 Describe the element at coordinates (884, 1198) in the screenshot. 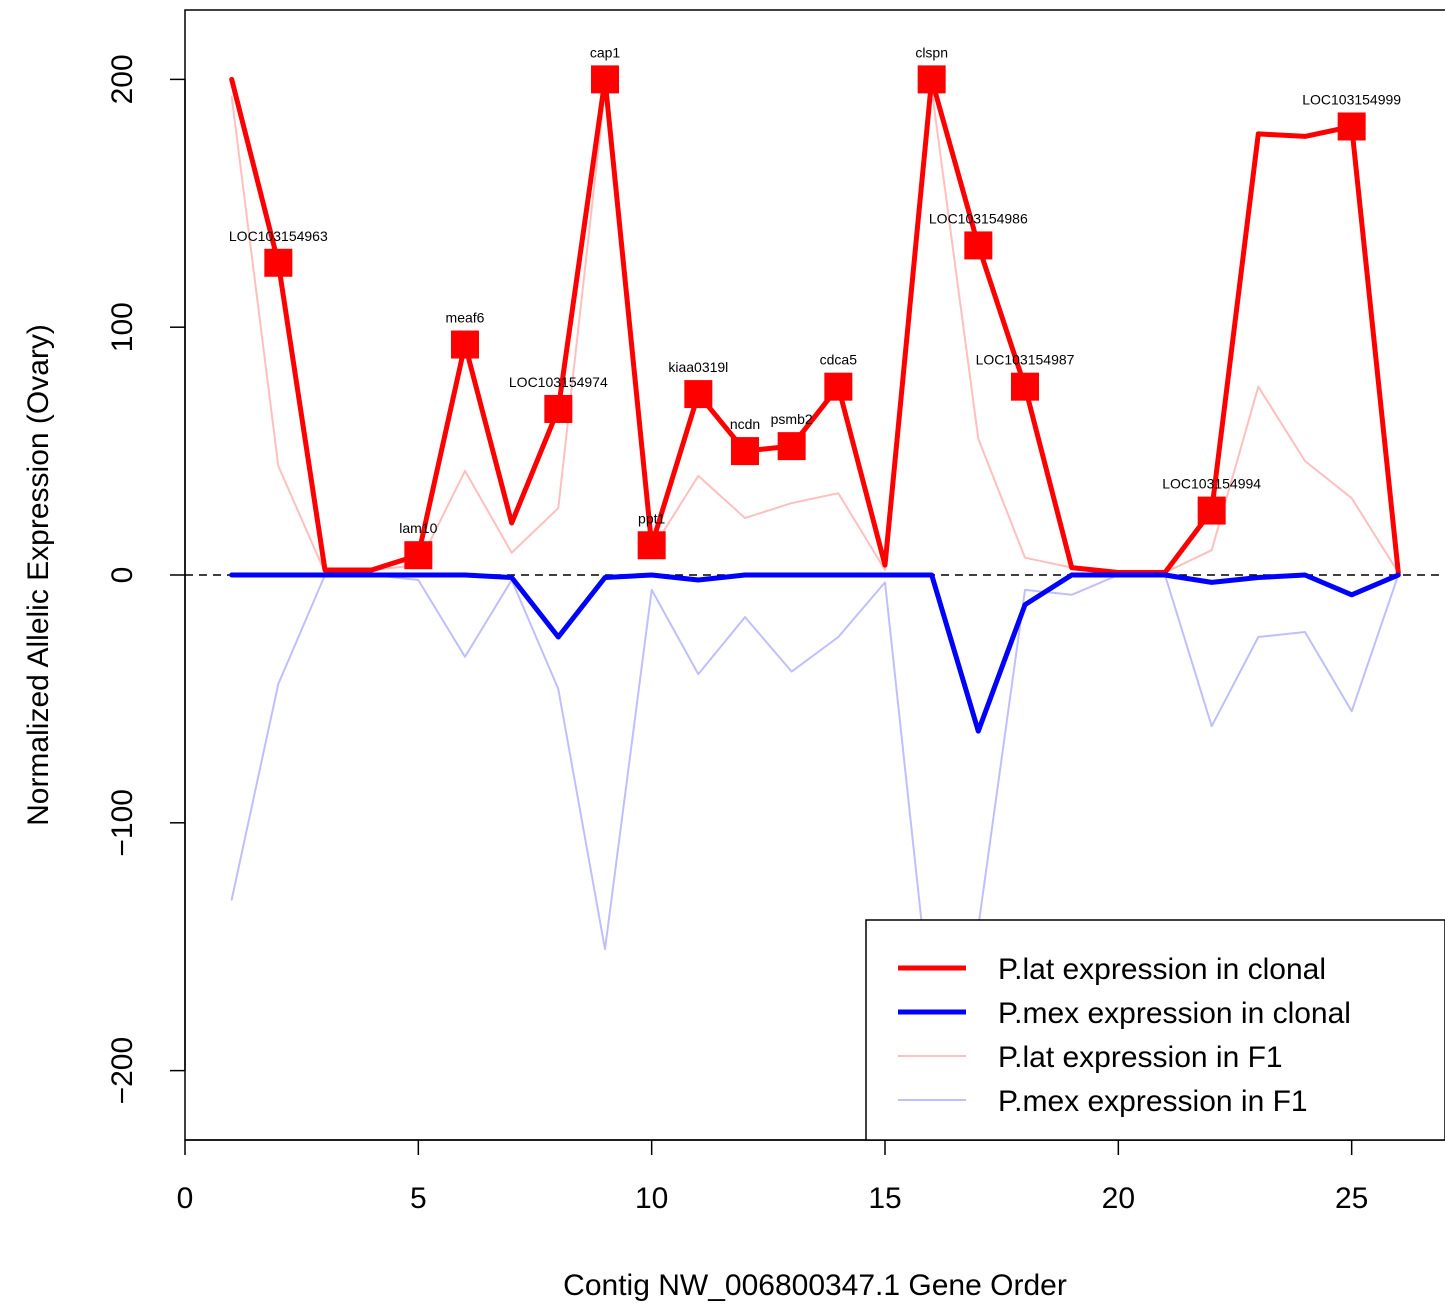

I see `x-tick-label: 15` at that location.